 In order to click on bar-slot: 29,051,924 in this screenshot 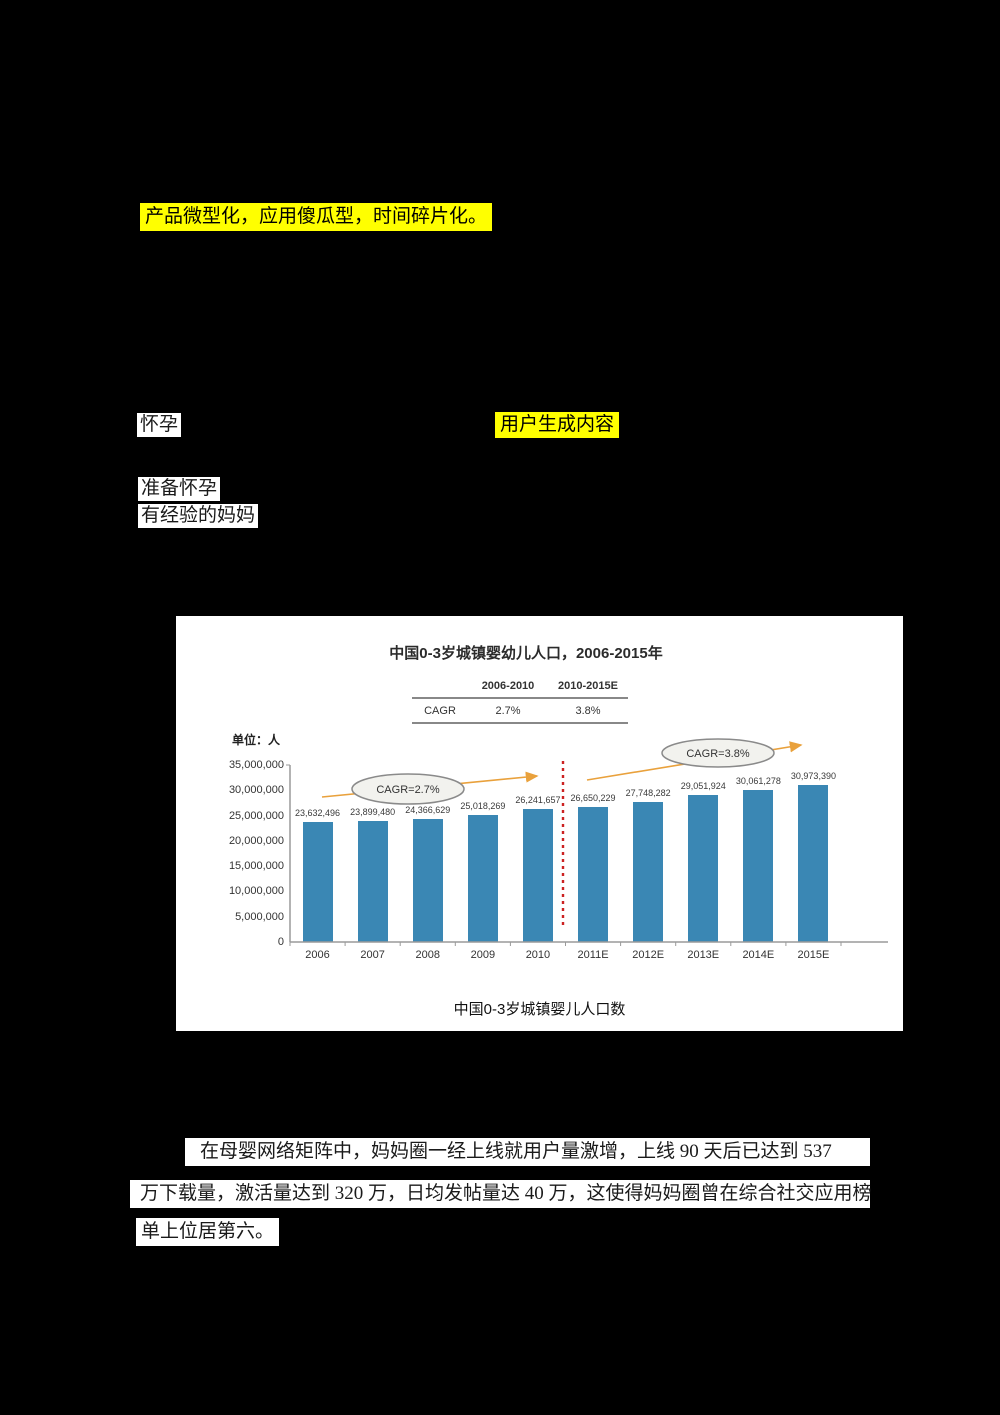, I will do `click(703, 853)`.